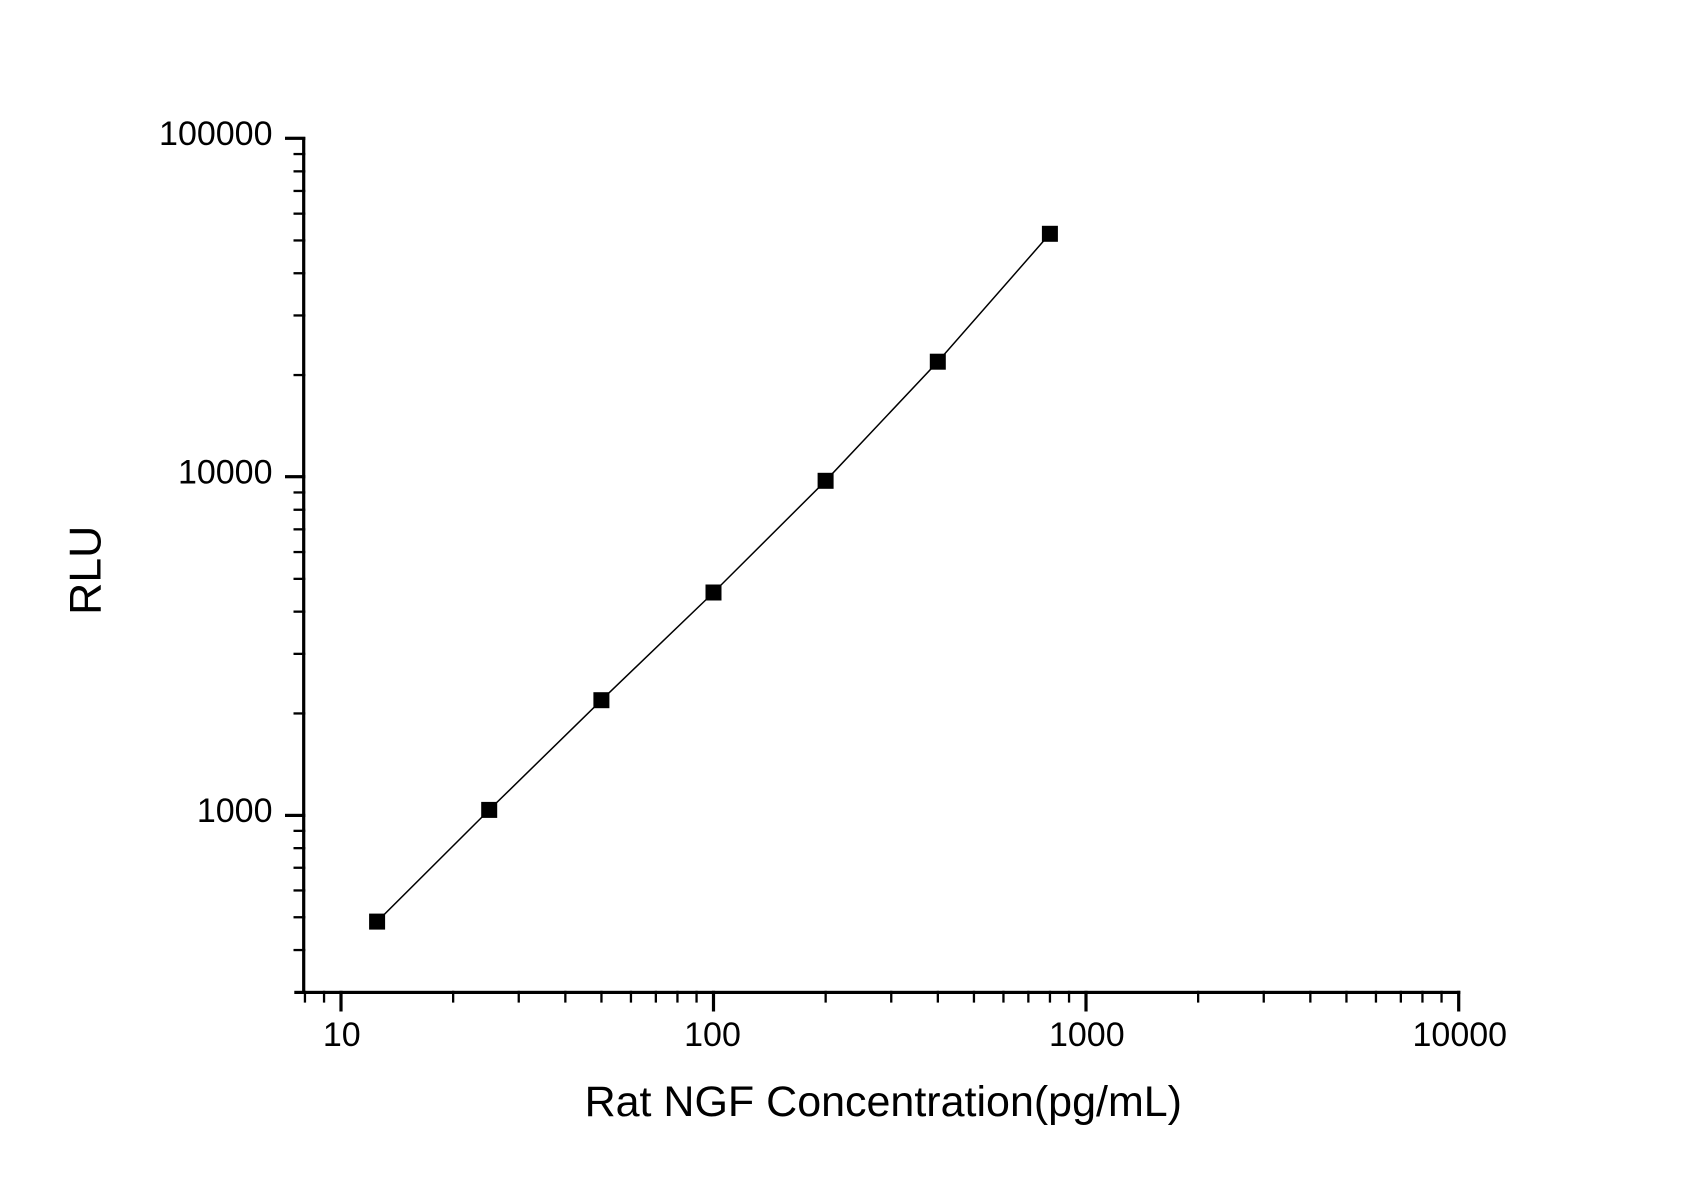  I want to click on svg-text: 100000, so click(215, 134).